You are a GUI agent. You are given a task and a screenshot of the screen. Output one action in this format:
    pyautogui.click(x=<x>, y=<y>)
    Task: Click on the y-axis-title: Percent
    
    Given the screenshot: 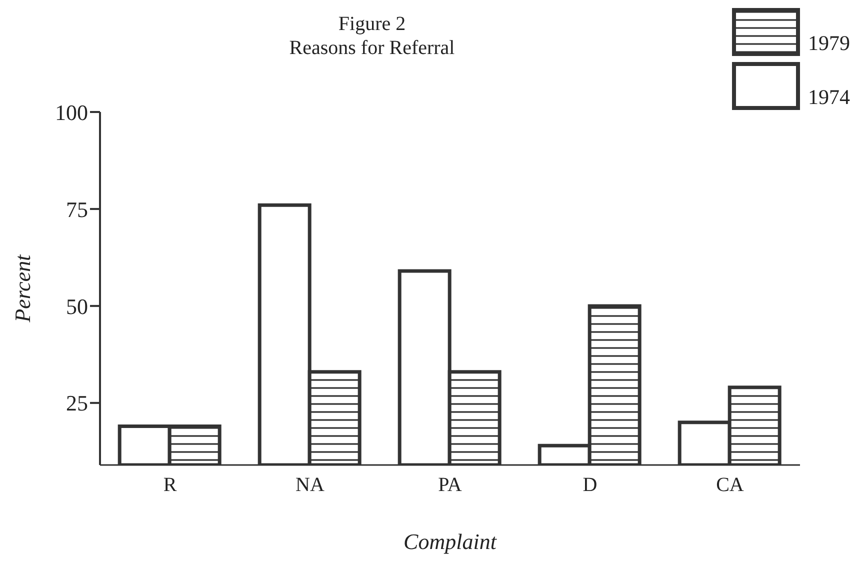 What is the action you would take?
    pyautogui.click(x=22, y=289)
    